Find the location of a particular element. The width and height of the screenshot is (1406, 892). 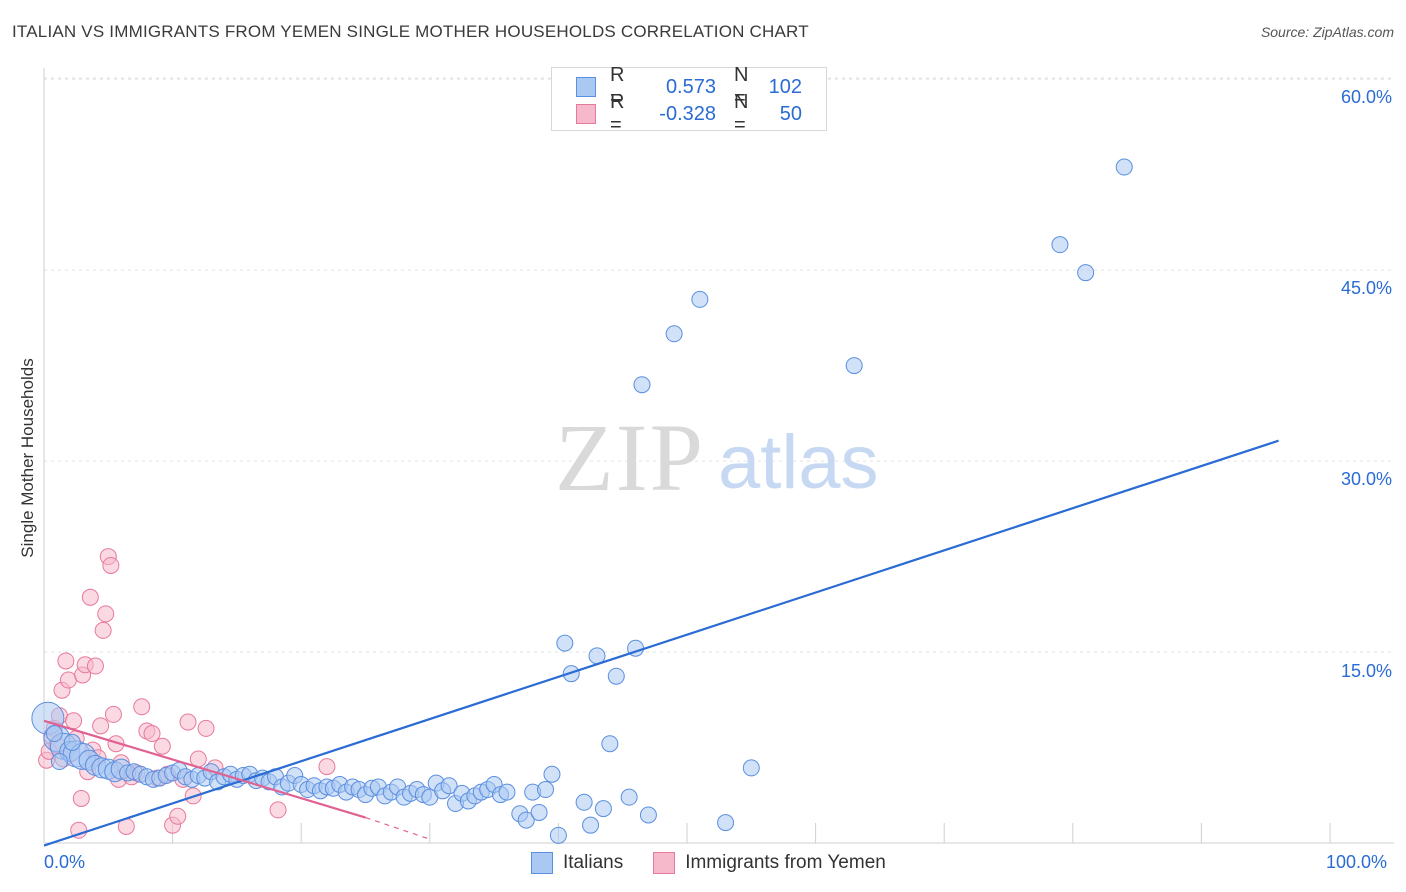

watermark-atlas: atlas is located at coordinates (798, 462).